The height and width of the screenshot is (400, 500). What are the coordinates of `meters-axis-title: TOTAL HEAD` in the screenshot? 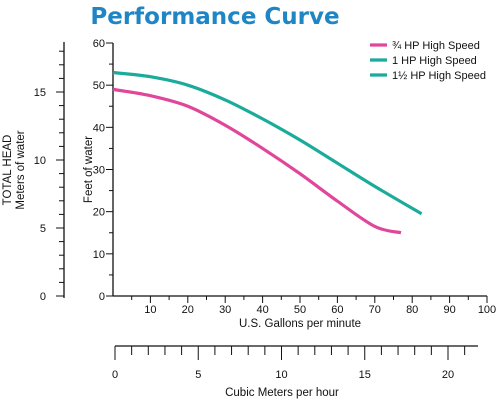 It's located at (8, 170).